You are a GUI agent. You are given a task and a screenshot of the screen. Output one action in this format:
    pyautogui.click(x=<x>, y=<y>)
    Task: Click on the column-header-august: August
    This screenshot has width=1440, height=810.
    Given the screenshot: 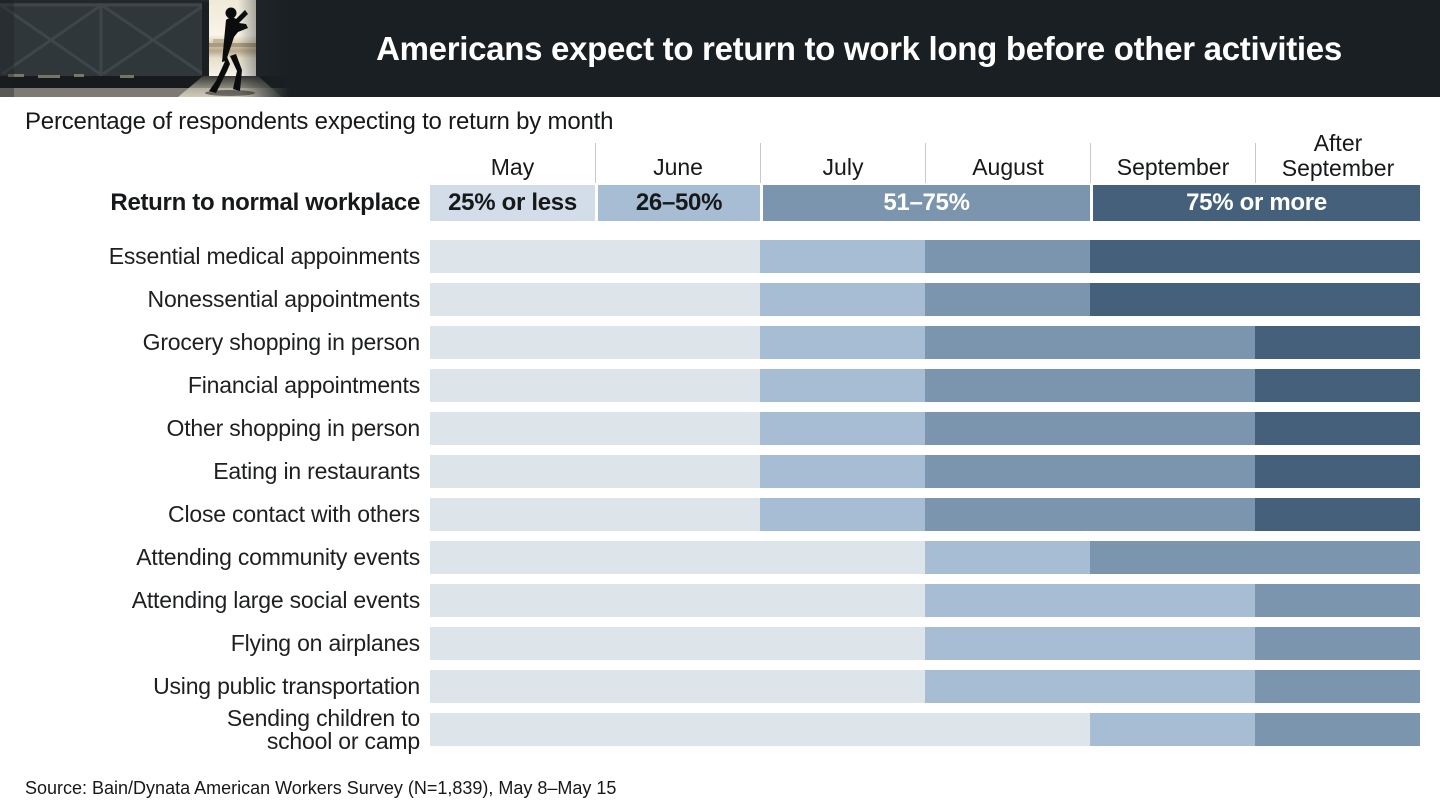 What is the action you would take?
    pyautogui.click(x=1007, y=163)
    